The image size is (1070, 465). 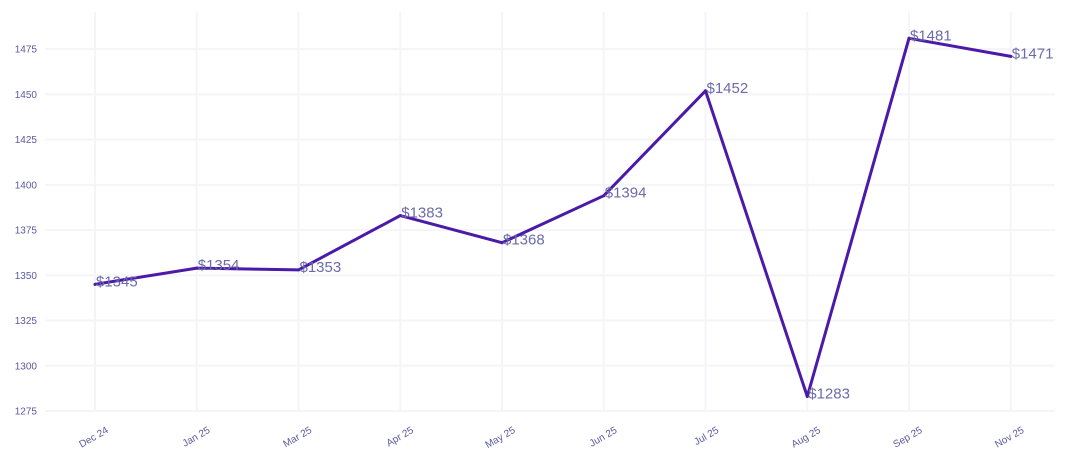 I want to click on data-label: $1368, so click(x=524, y=240).